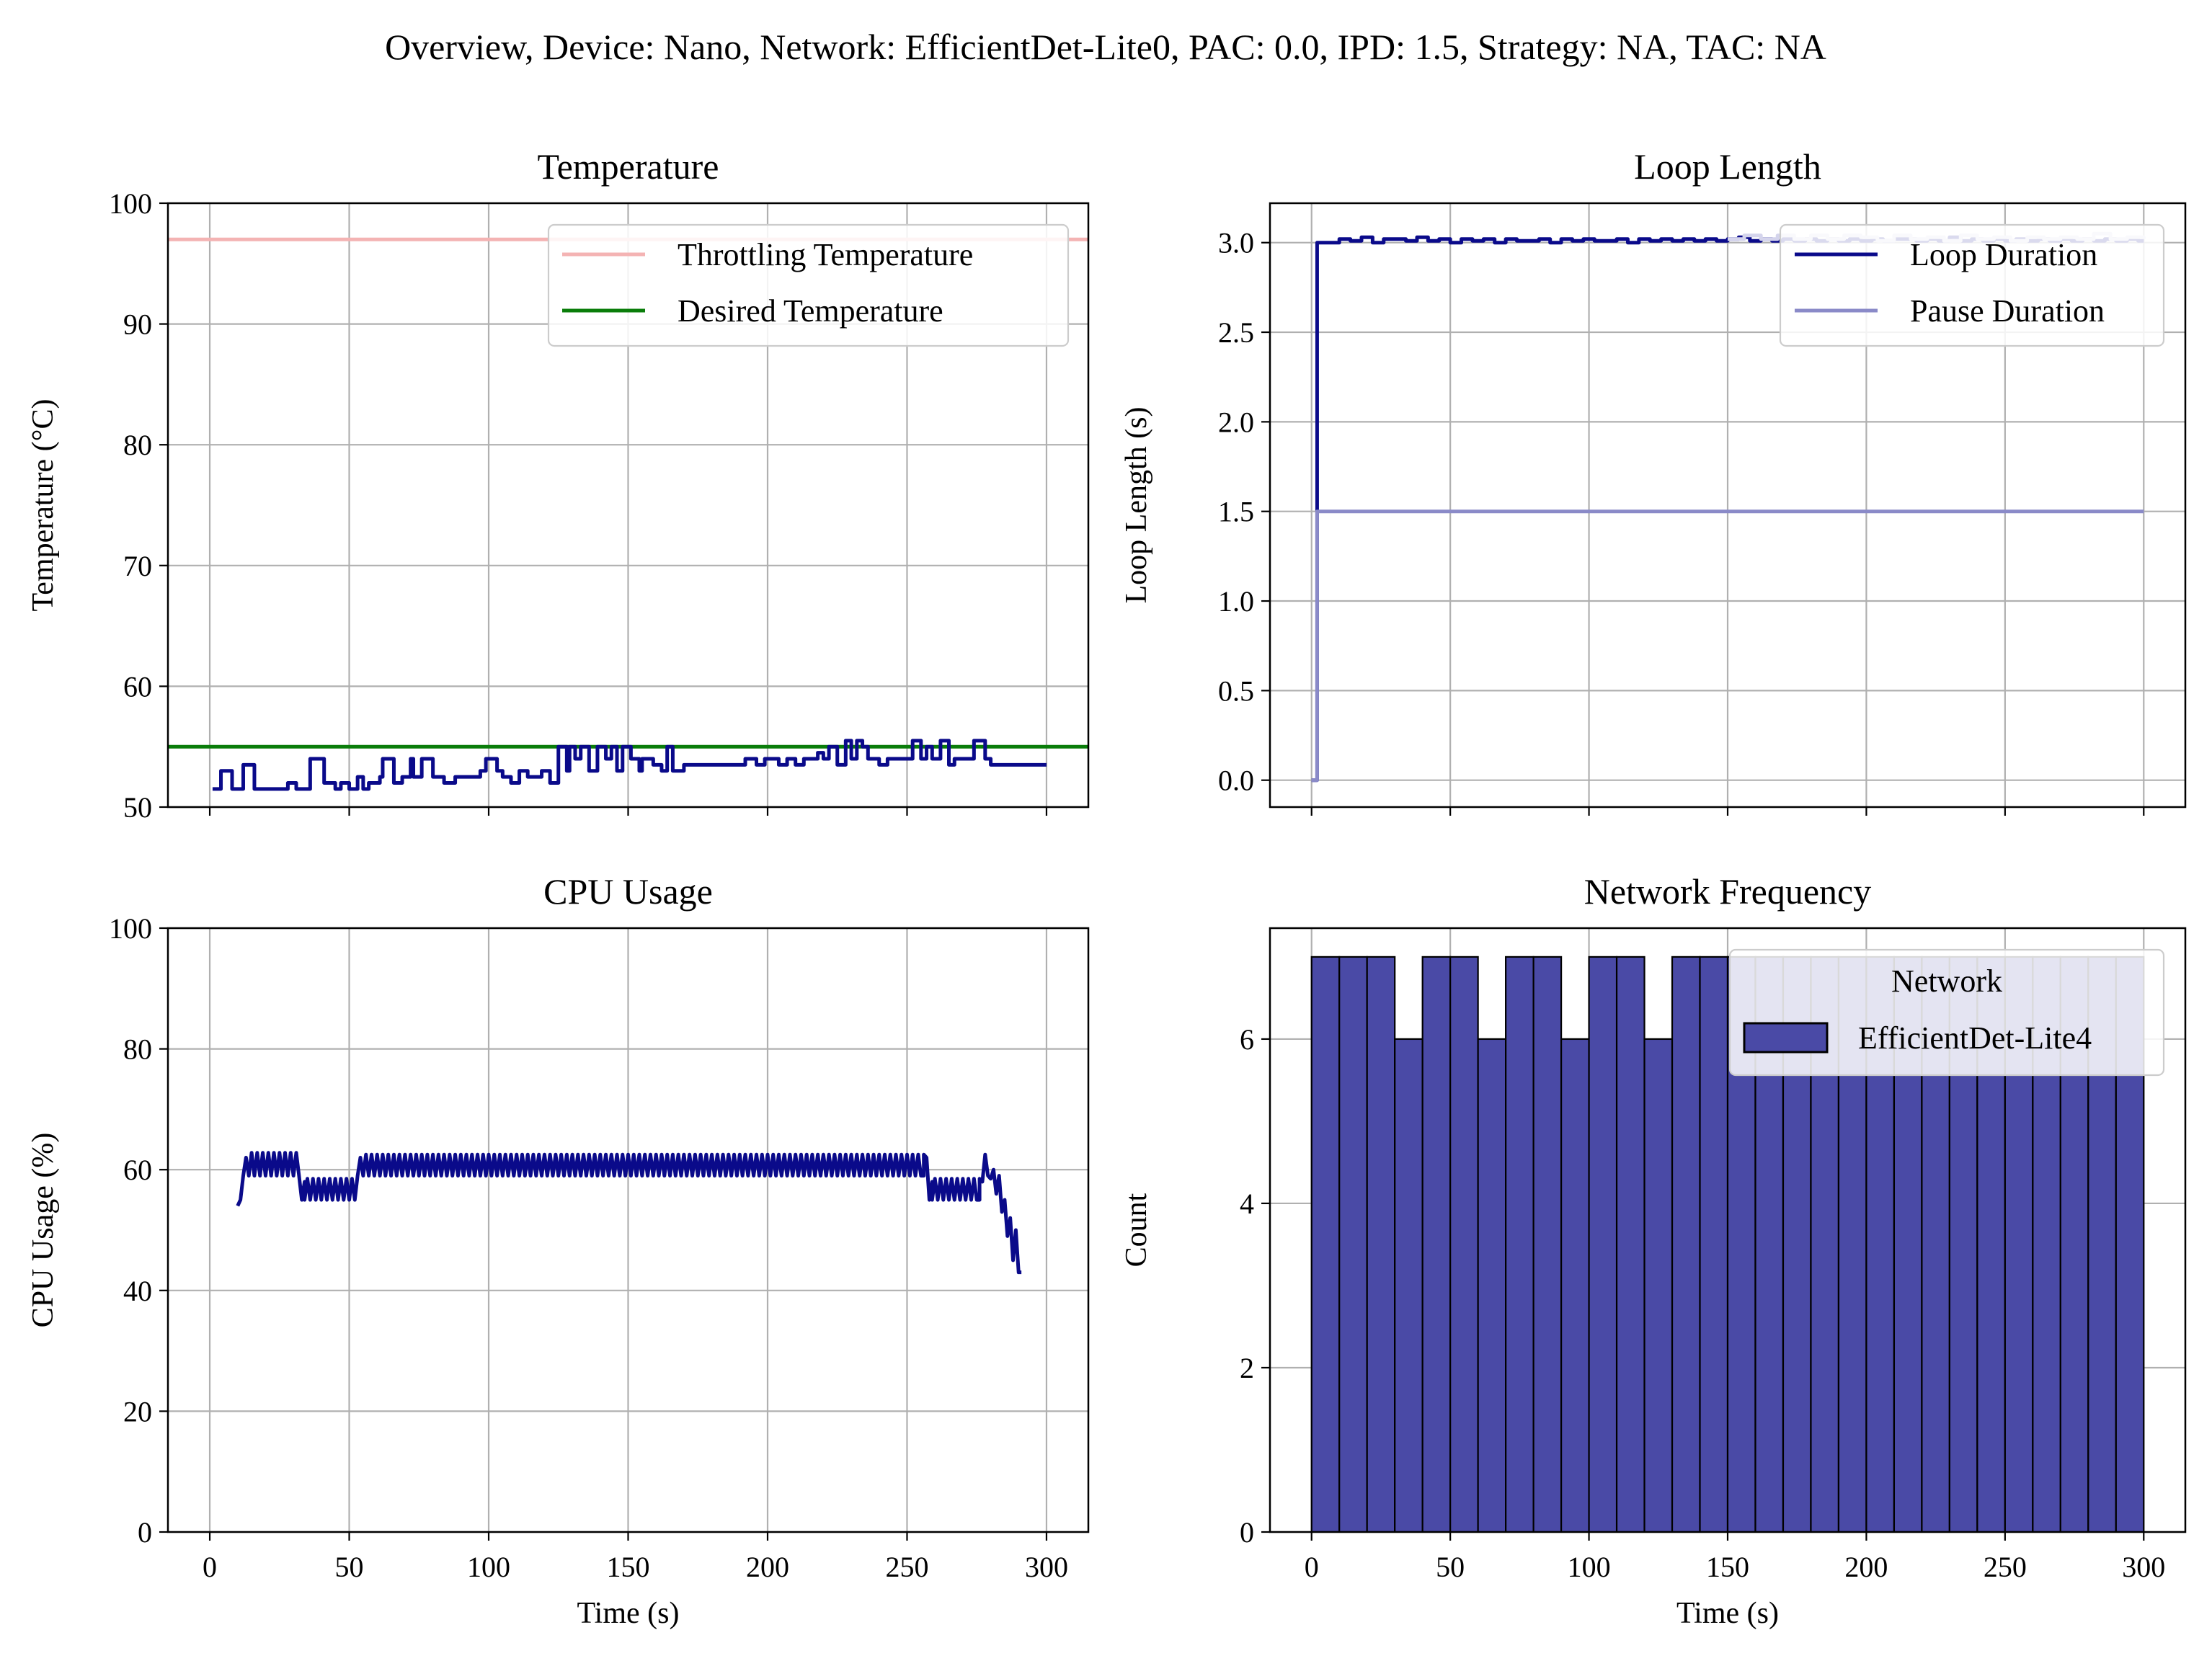 Image resolution: width=2212 pixels, height=1679 pixels. I want to click on legend-label: Throttling Temperature, so click(825, 254).